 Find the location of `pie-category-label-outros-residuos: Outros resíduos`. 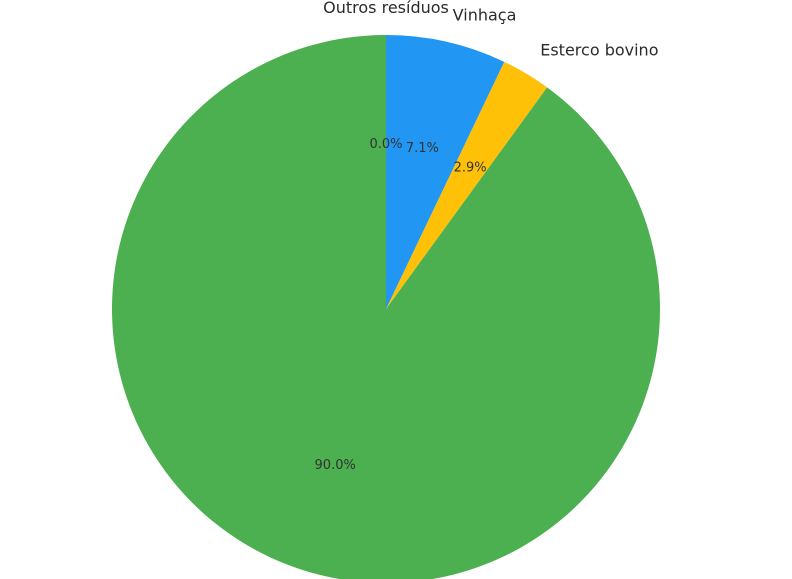

pie-category-label-outros-residuos: Outros resíduos is located at coordinates (386, 8).